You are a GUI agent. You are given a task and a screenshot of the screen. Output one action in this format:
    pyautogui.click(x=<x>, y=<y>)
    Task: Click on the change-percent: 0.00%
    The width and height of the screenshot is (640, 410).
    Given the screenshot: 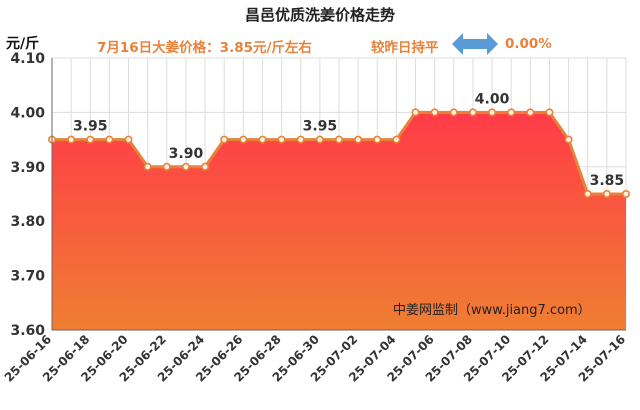 What is the action you would take?
    pyautogui.click(x=528, y=44)
    